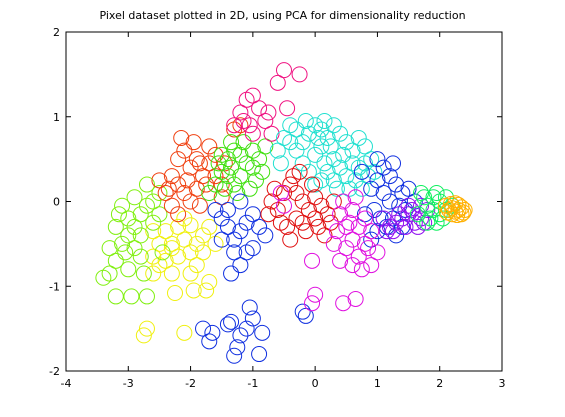  I want to click on y-tick-label: -1, so click(54, 286).